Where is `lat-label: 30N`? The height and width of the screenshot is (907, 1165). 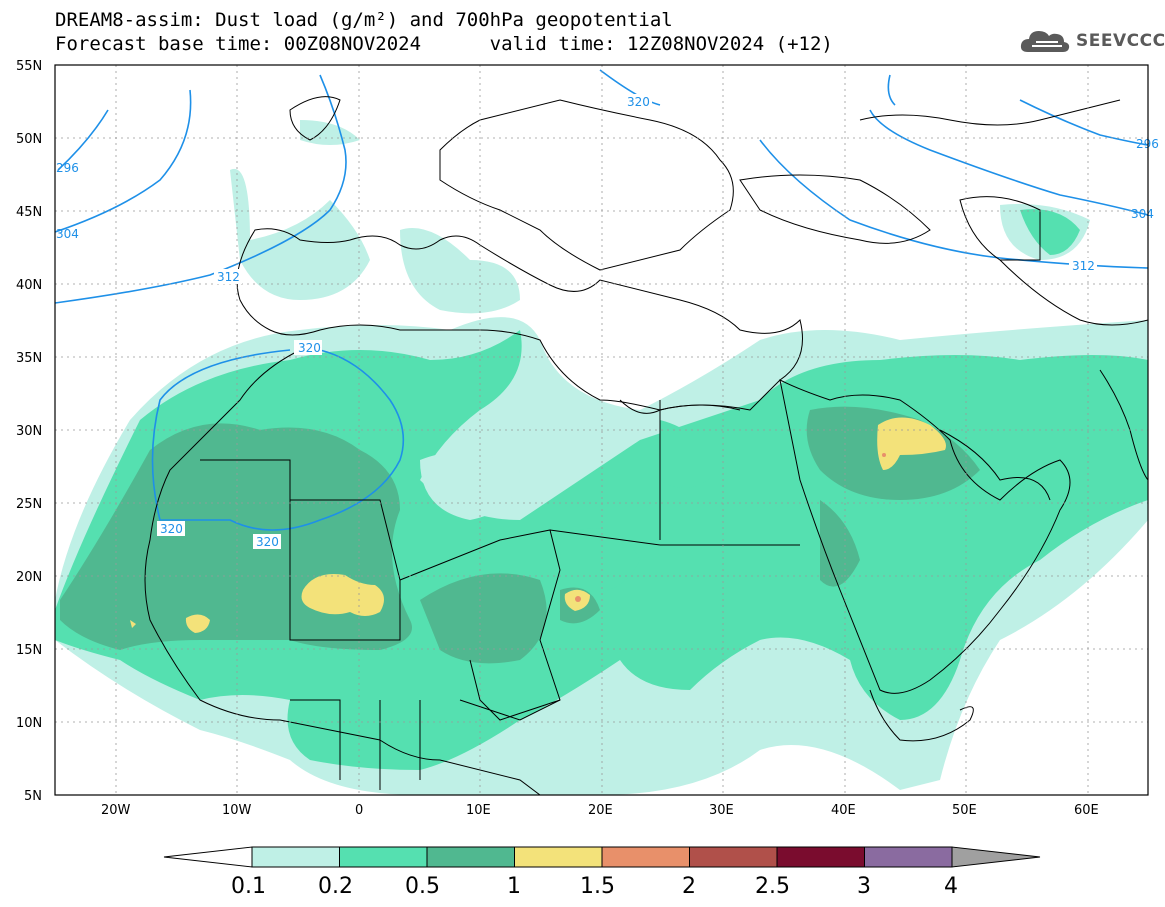
lat-label: 30N is located at coordinates (29, 431).